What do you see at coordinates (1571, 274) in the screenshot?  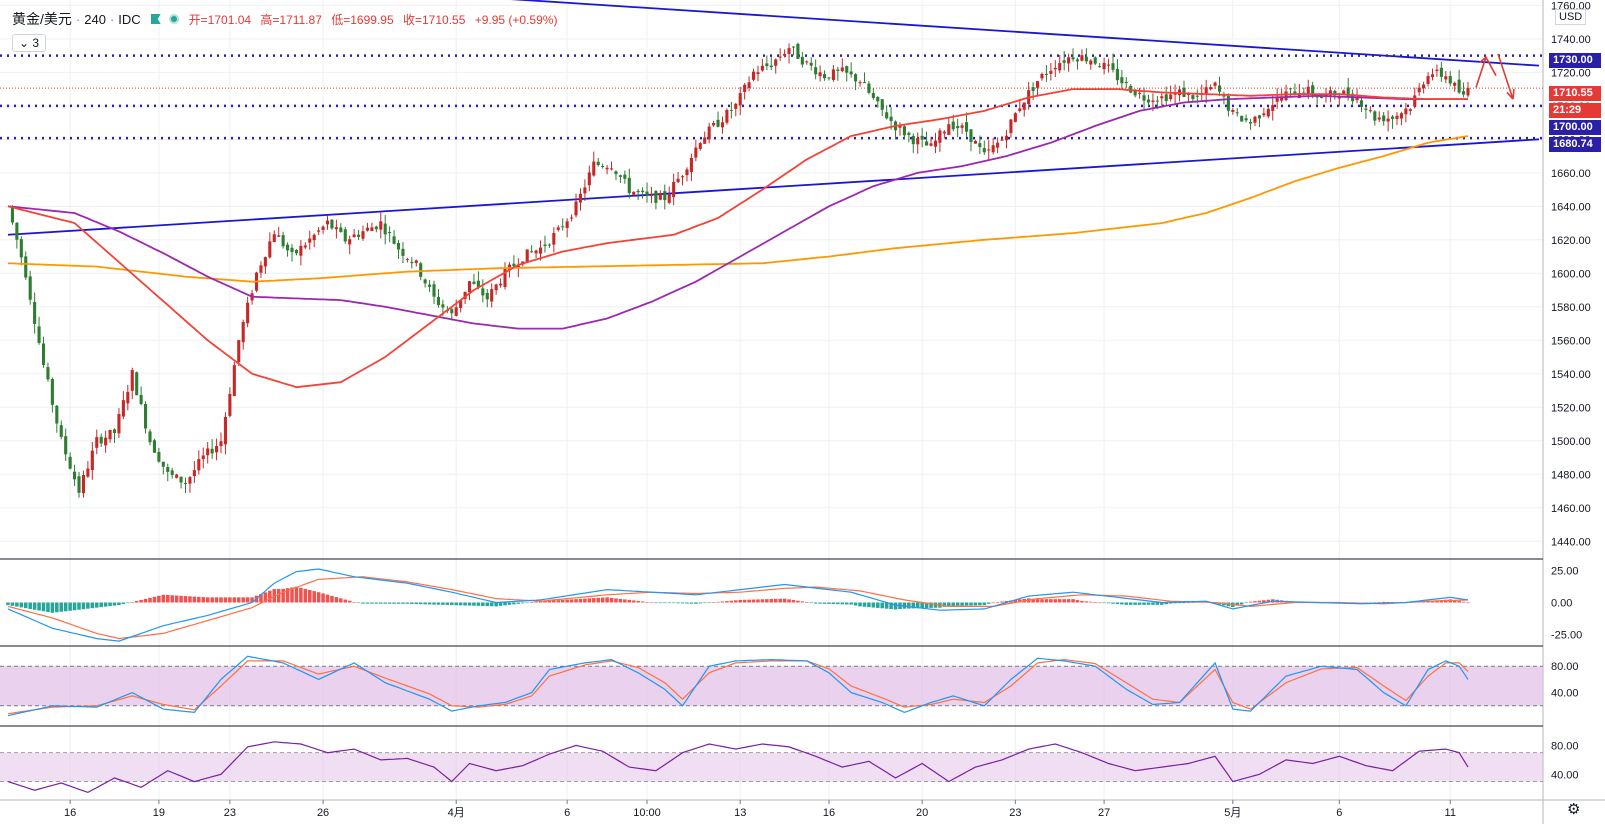 I see `y-tick-label: 1600.00` at bounding box center [1571, 274].